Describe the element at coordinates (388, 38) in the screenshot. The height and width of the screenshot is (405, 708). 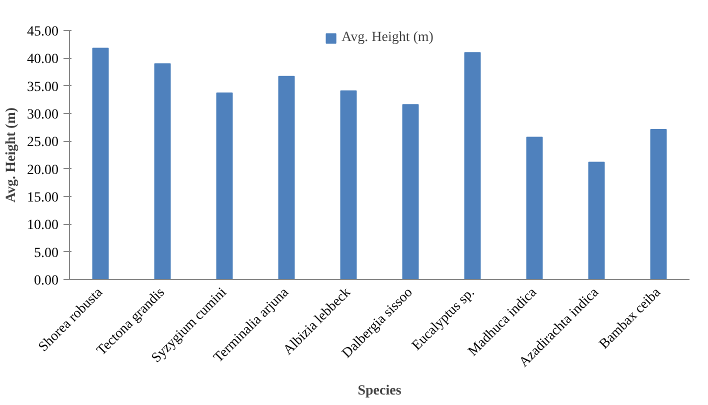
I see `legend-label: Avg. Height (m)` at that location.